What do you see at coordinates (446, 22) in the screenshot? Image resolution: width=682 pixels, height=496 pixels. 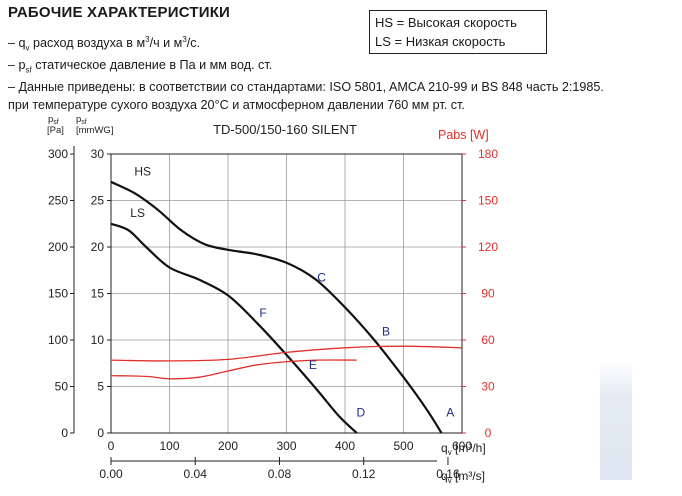 I see `legend-hs: HS = Высокая скорость` at bounding box center [446, 22].